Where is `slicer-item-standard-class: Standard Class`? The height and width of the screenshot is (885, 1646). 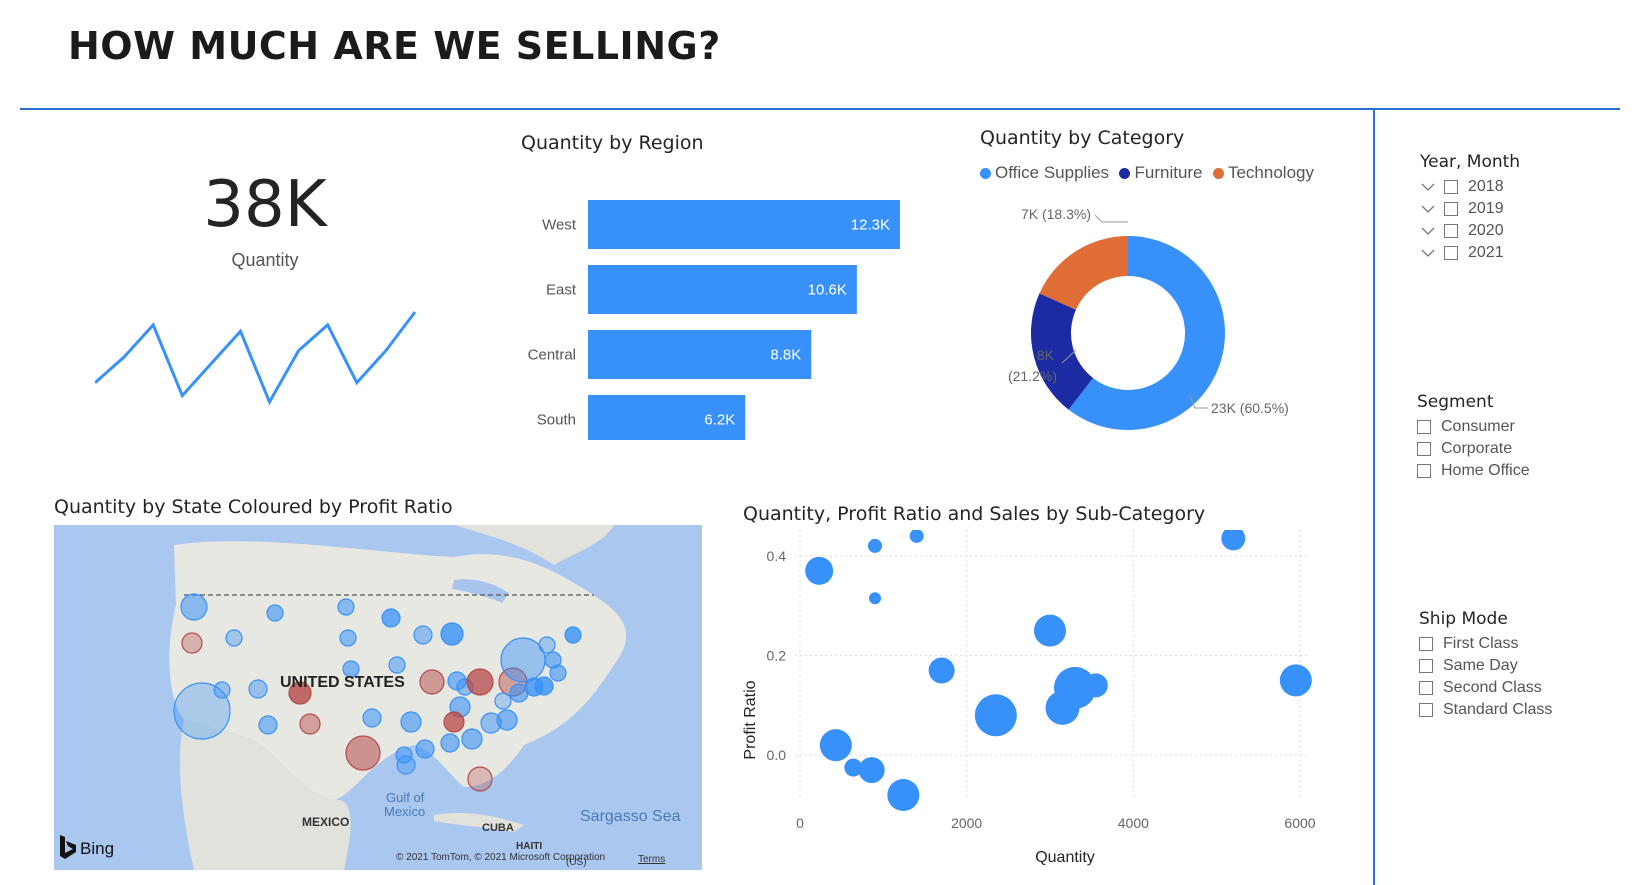
slicer-item-standard-class: Standard Class is located at coordinates (1485, 710).